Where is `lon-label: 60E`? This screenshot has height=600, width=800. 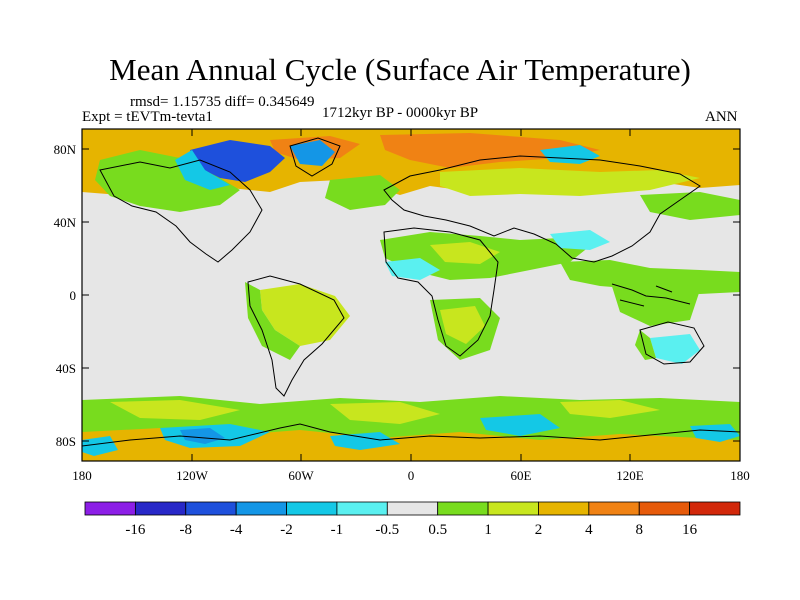
lon-label: 60E is located at coordinates (521, 475).